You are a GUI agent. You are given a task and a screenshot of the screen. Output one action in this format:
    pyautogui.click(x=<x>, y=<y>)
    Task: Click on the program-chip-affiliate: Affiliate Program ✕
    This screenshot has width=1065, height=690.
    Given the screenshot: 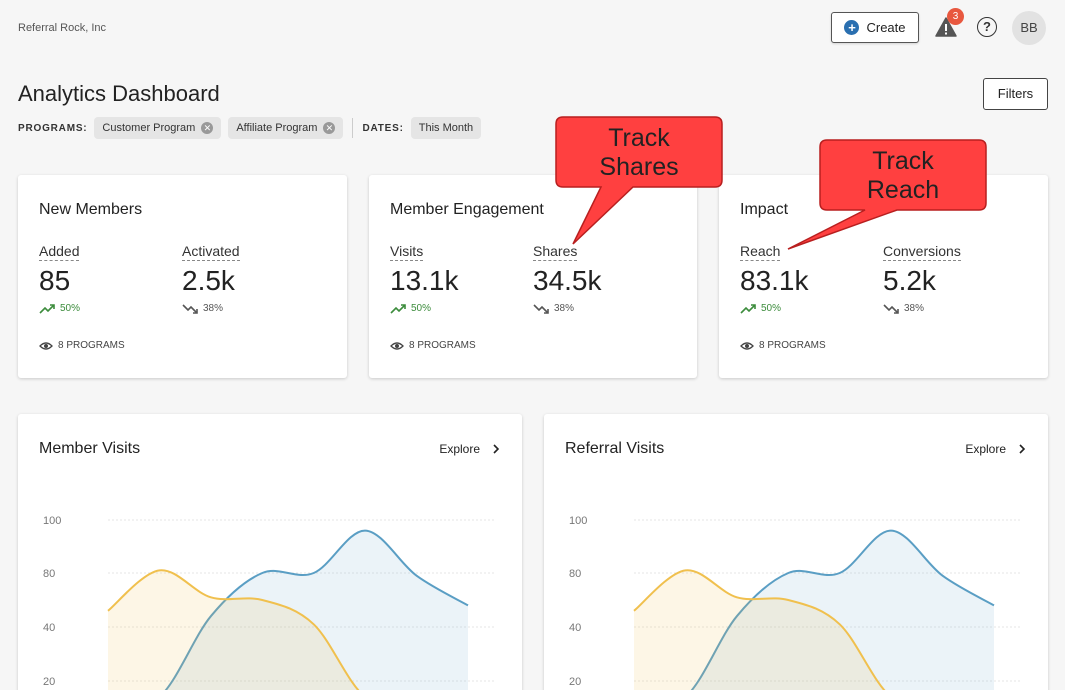 What is the action you would take?
    pyautogui.click(x=286, y=128)
    